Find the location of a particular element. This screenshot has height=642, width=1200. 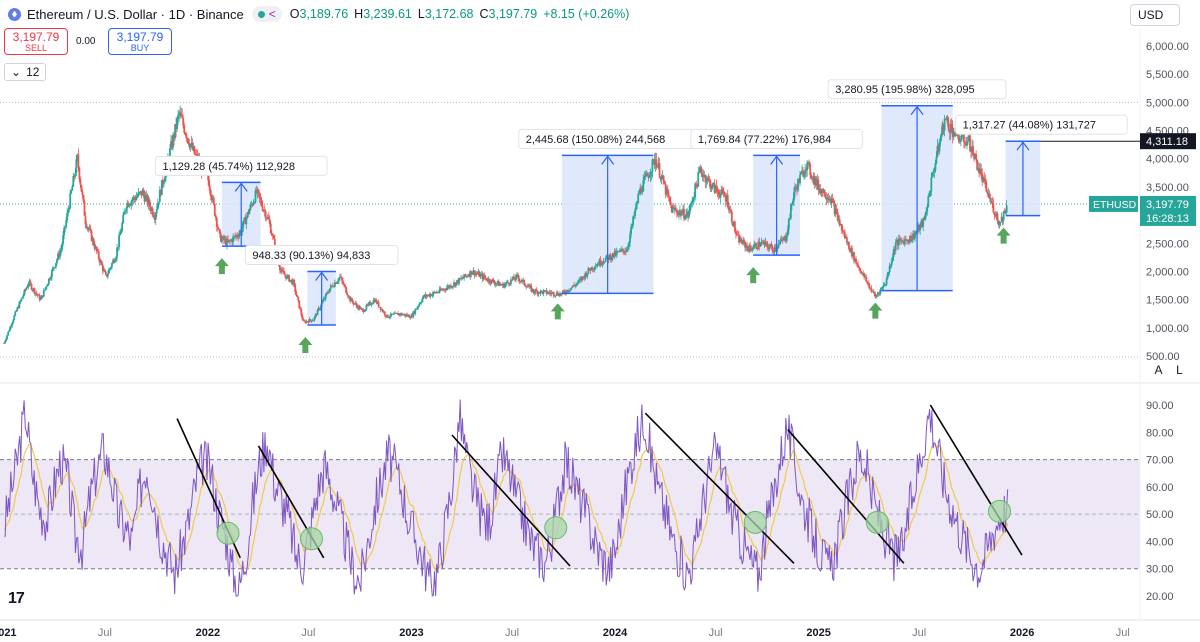

market-status: < is located at coordinates (266, 14).